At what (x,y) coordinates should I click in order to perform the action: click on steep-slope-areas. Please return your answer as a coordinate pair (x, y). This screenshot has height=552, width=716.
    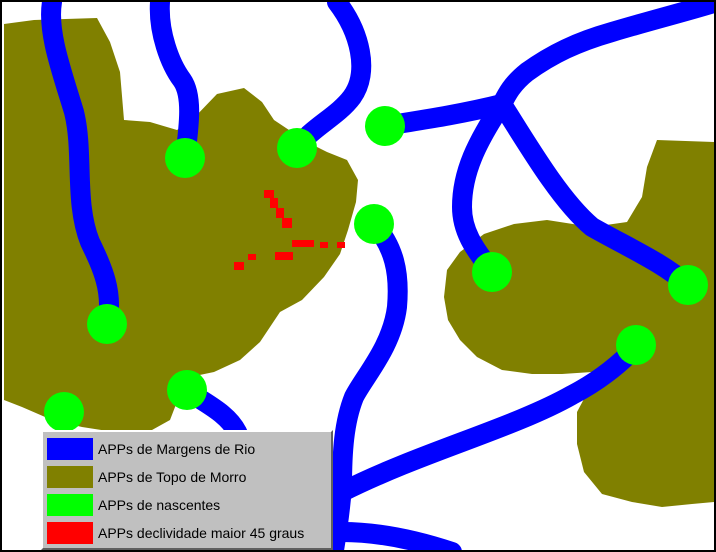
    Looking at the image, I should click on (289, 230).